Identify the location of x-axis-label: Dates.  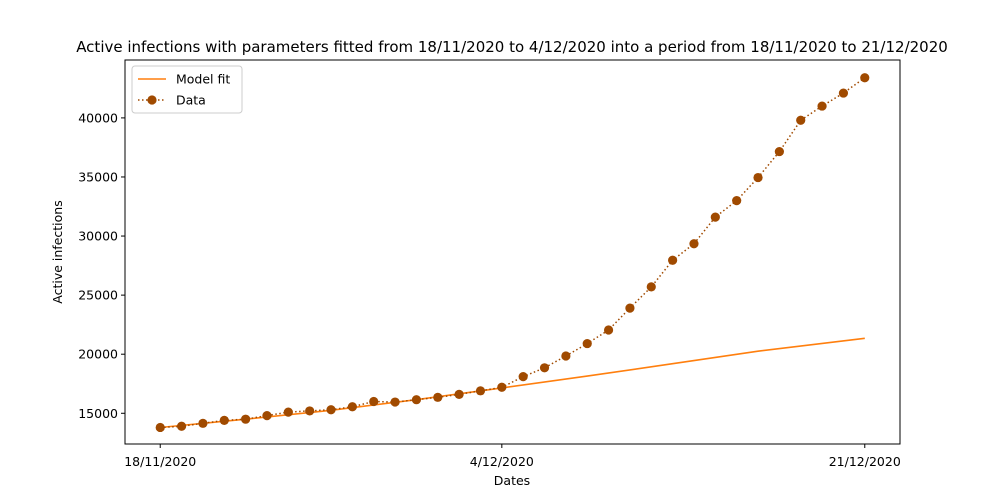
(512, 480).